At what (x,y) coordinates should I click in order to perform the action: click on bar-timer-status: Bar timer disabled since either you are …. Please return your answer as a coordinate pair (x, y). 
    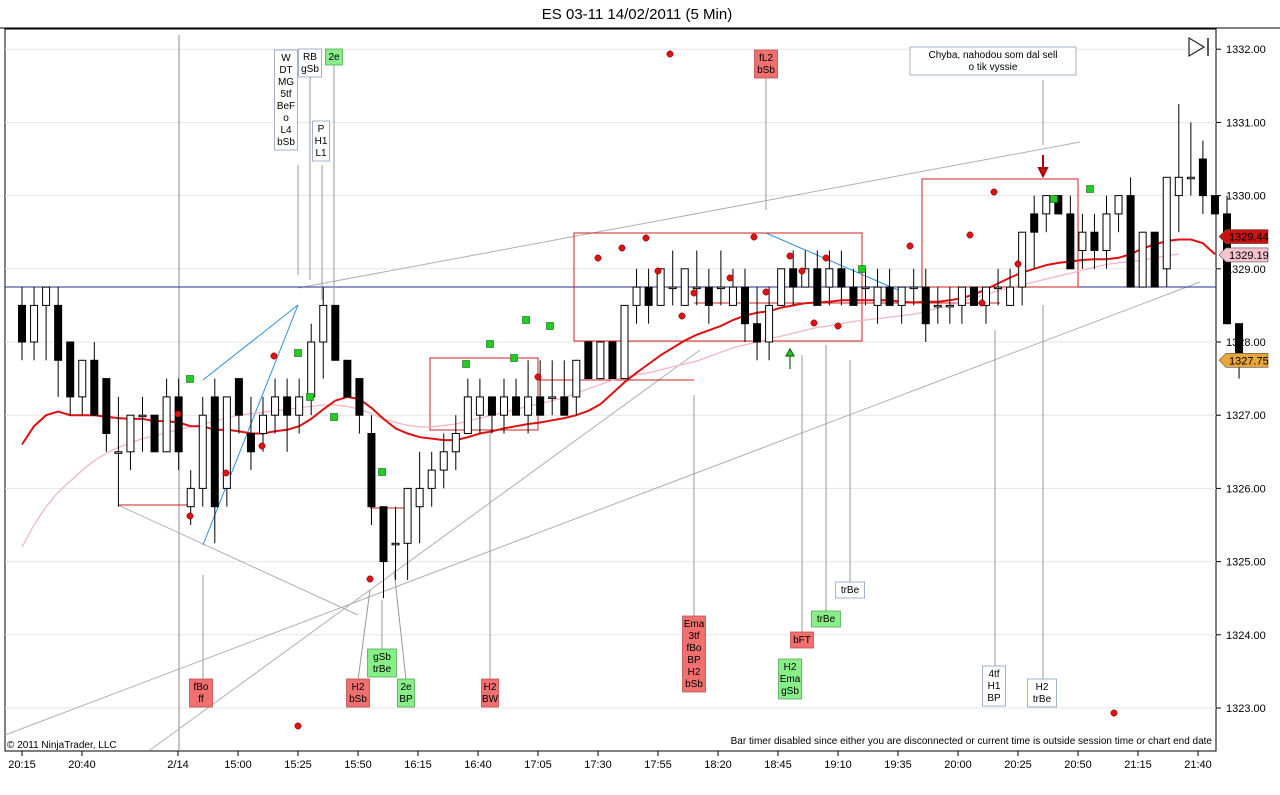
    Looking at the image, I should click on (972, 741).